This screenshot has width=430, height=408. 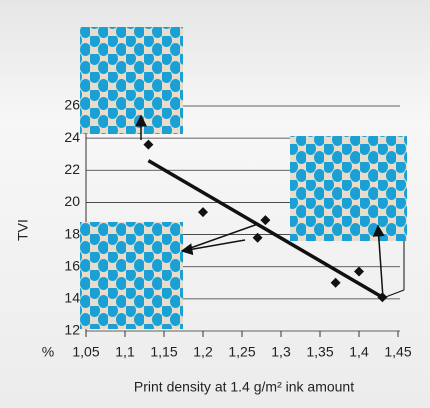 I want to click on y-tick-label: 24, so click(x=72, y=137).